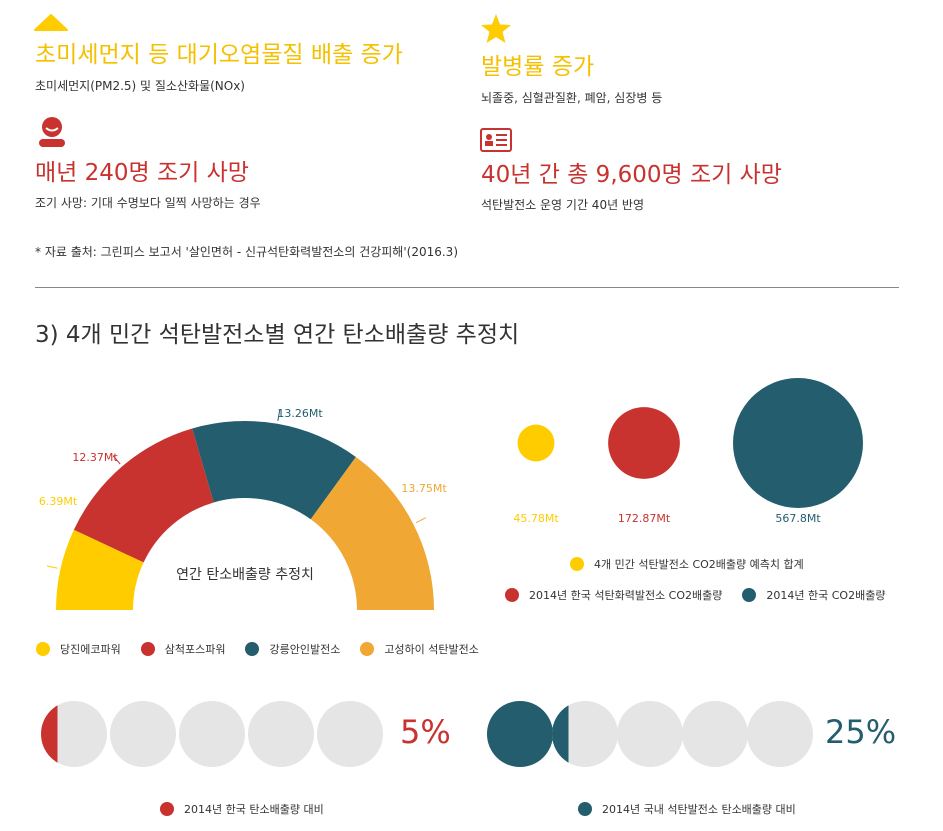  Describe the element at coordinates (496, 140) in the screenshot. I see `id-card-icon` at that location.